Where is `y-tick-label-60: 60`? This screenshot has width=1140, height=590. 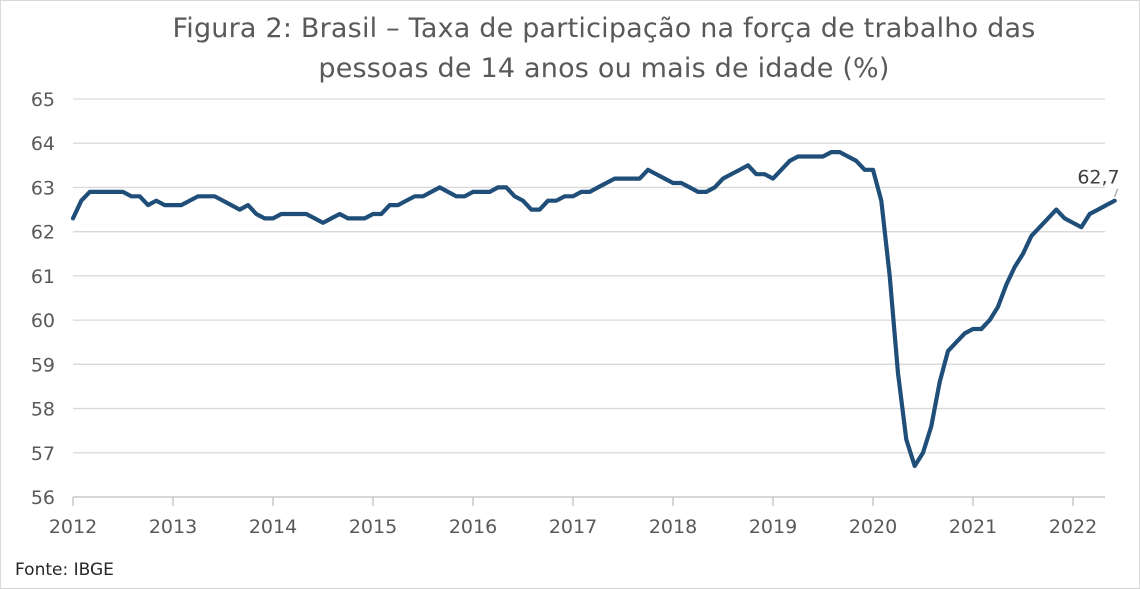 y-tick-label-60: 60 is located at coordinates (43, 321).